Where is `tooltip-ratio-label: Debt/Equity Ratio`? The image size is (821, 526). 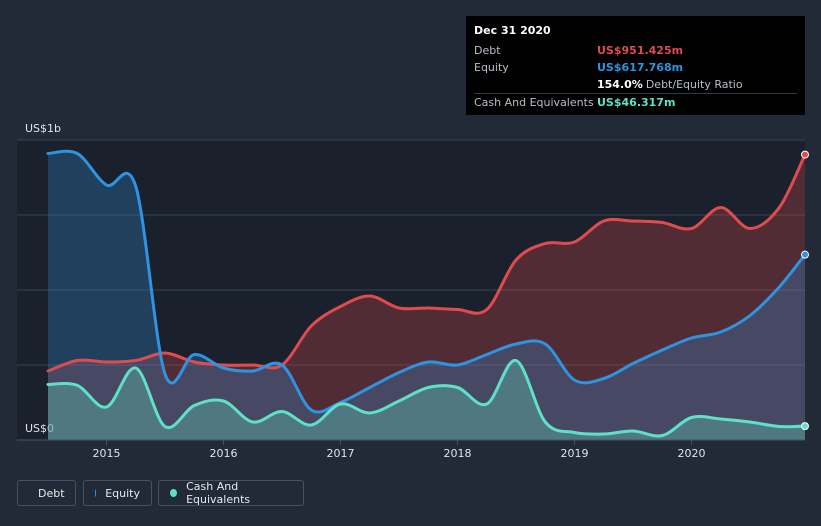 tooltip-ratio-label: Debt/Equity Ratio is located at coordinates (694, 84).